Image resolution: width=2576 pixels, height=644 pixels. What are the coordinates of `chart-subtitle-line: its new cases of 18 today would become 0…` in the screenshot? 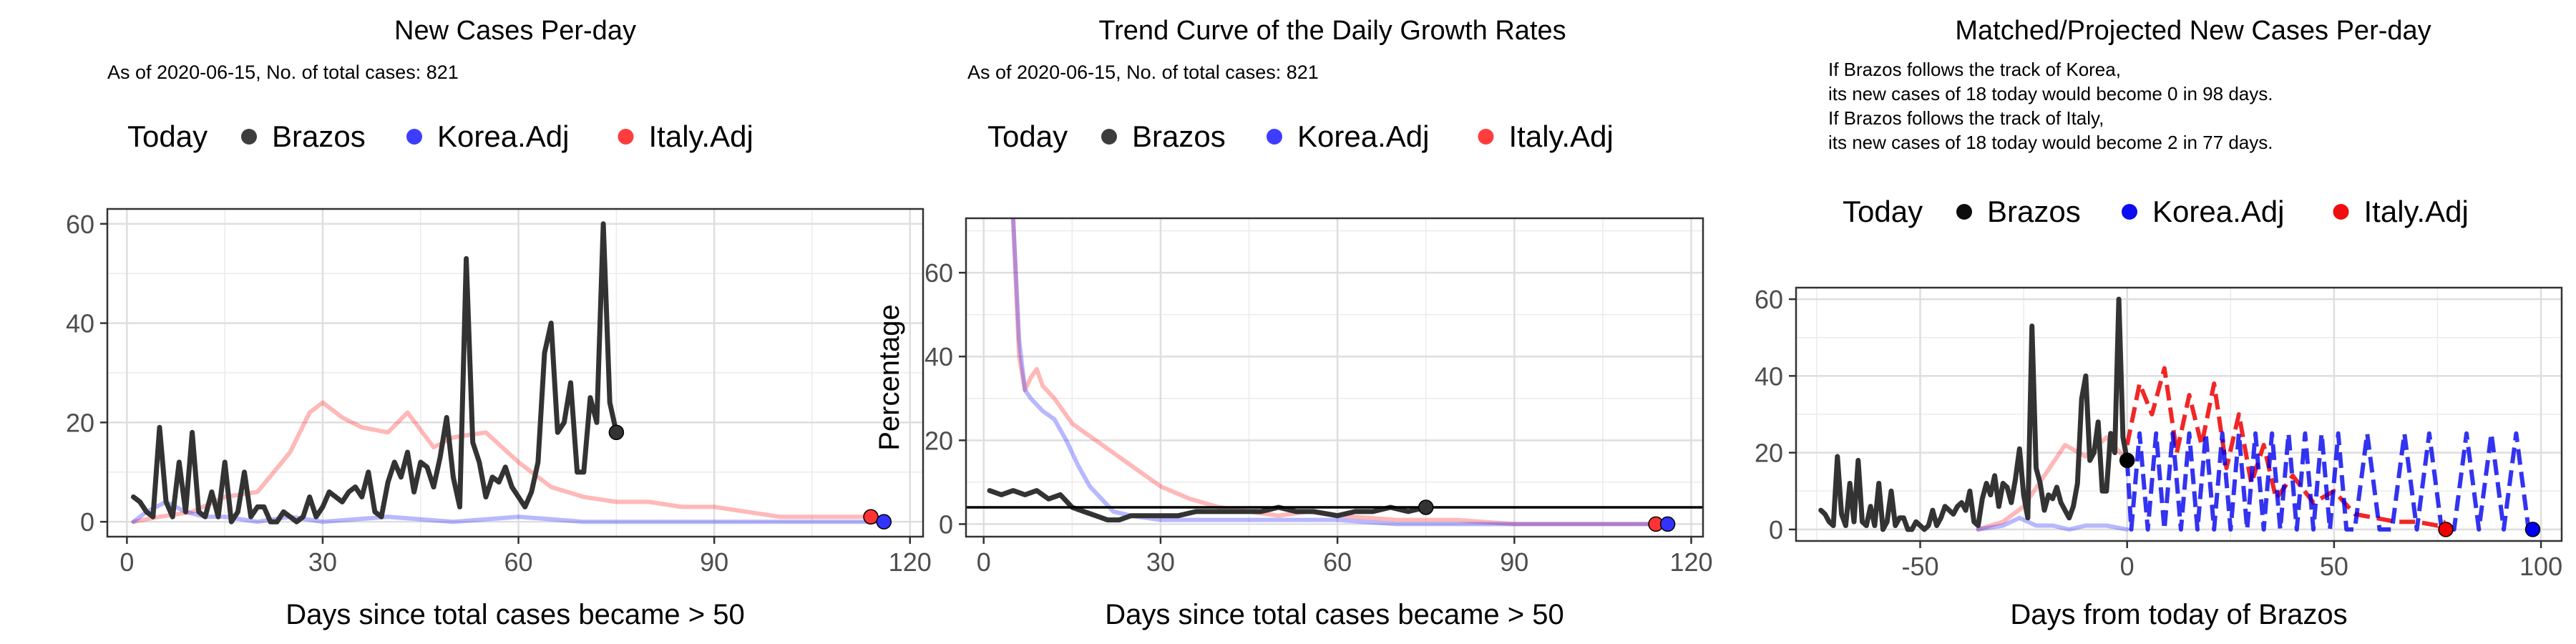 It's located at (2050, 93).